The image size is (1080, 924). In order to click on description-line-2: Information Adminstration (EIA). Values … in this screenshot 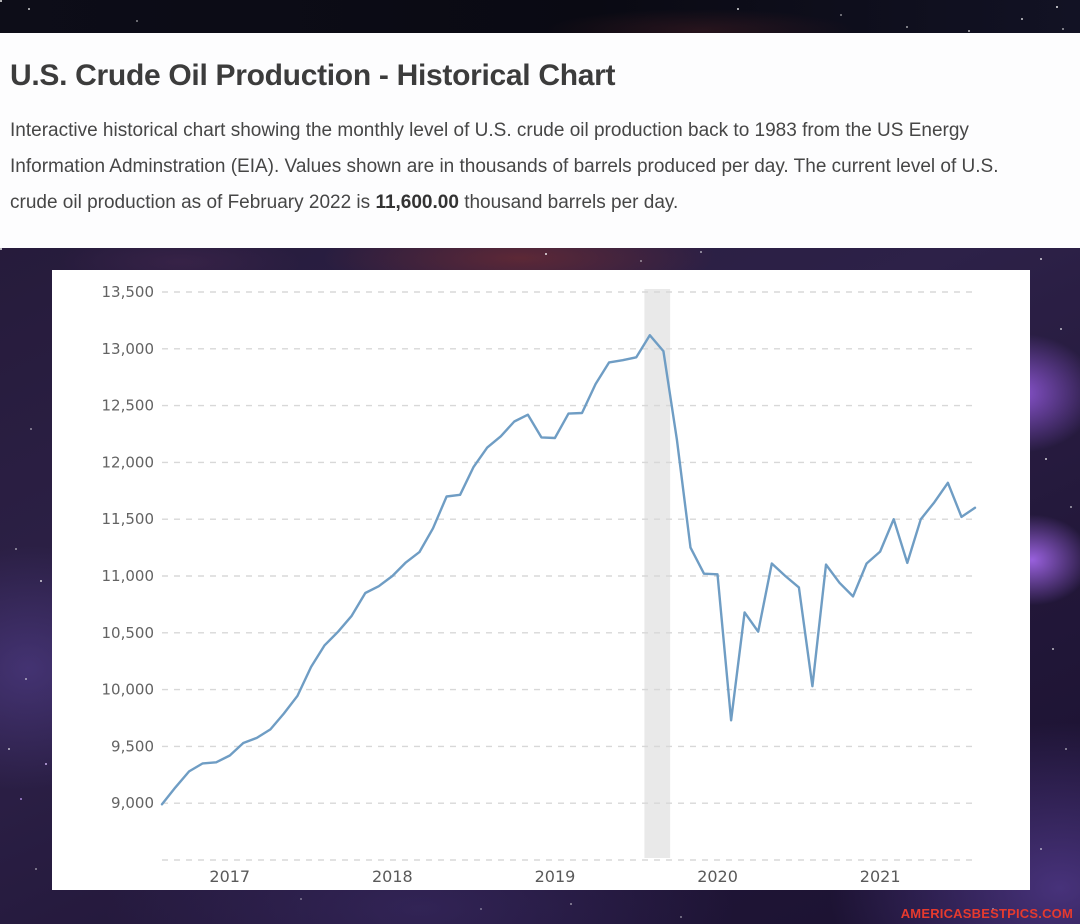, I will do `click(504, 166)`.